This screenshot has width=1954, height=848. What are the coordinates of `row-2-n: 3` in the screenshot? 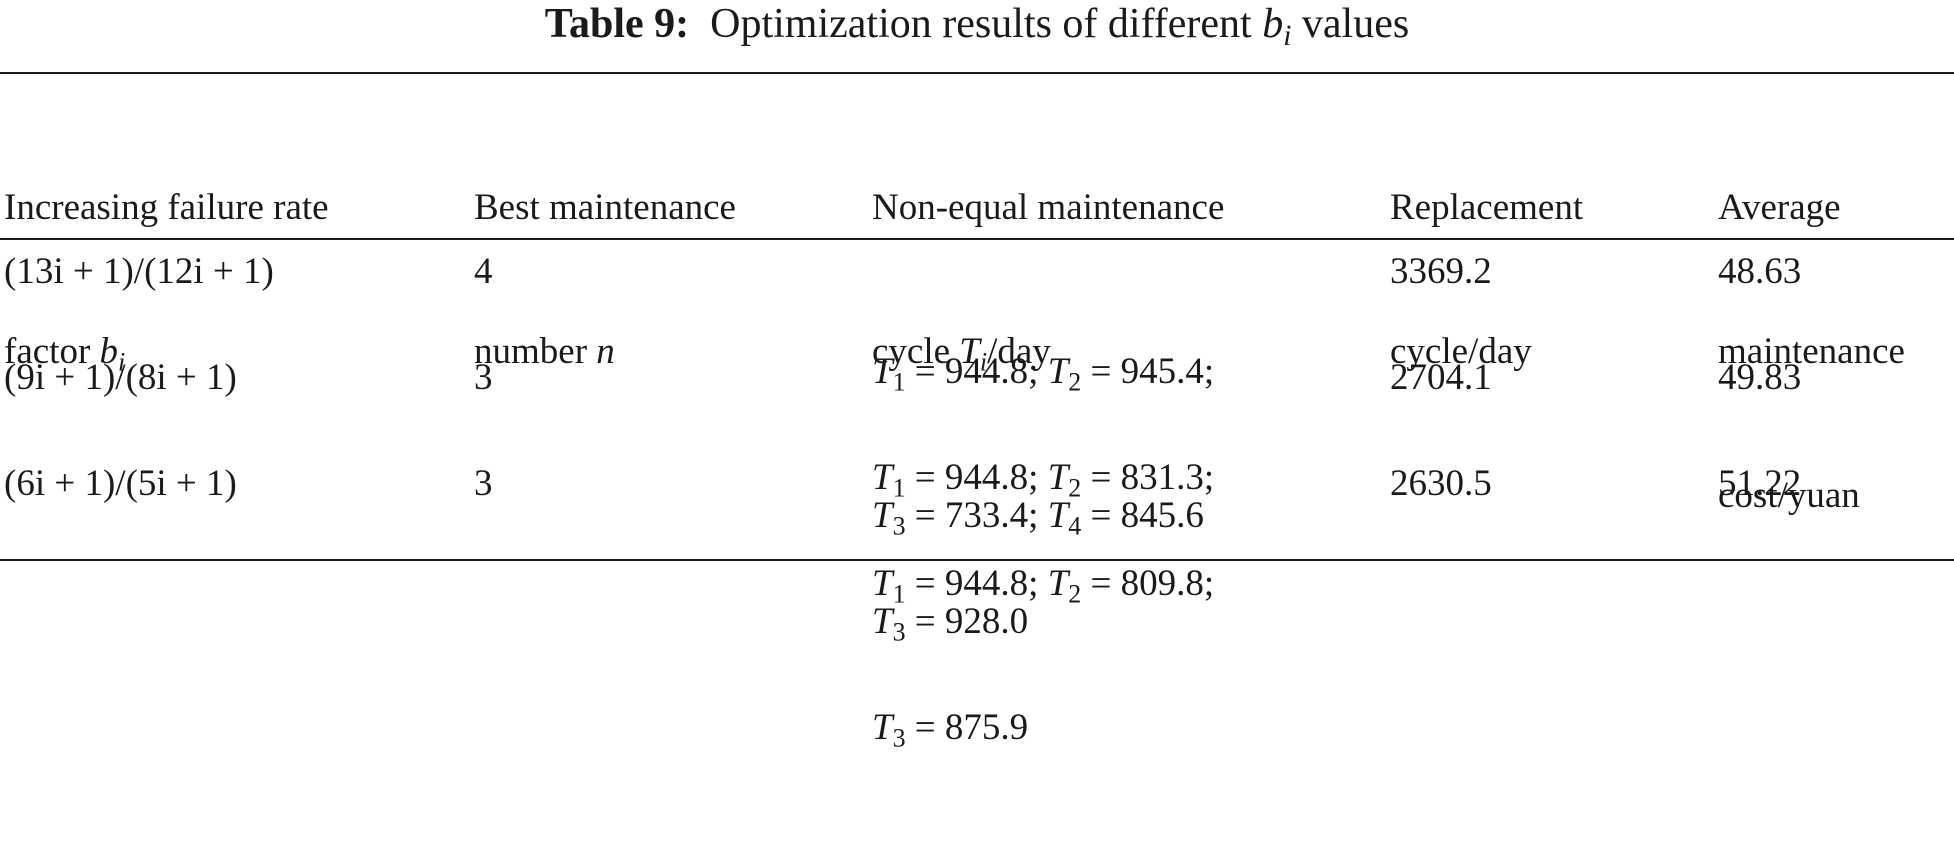 It's located at (483, 377).